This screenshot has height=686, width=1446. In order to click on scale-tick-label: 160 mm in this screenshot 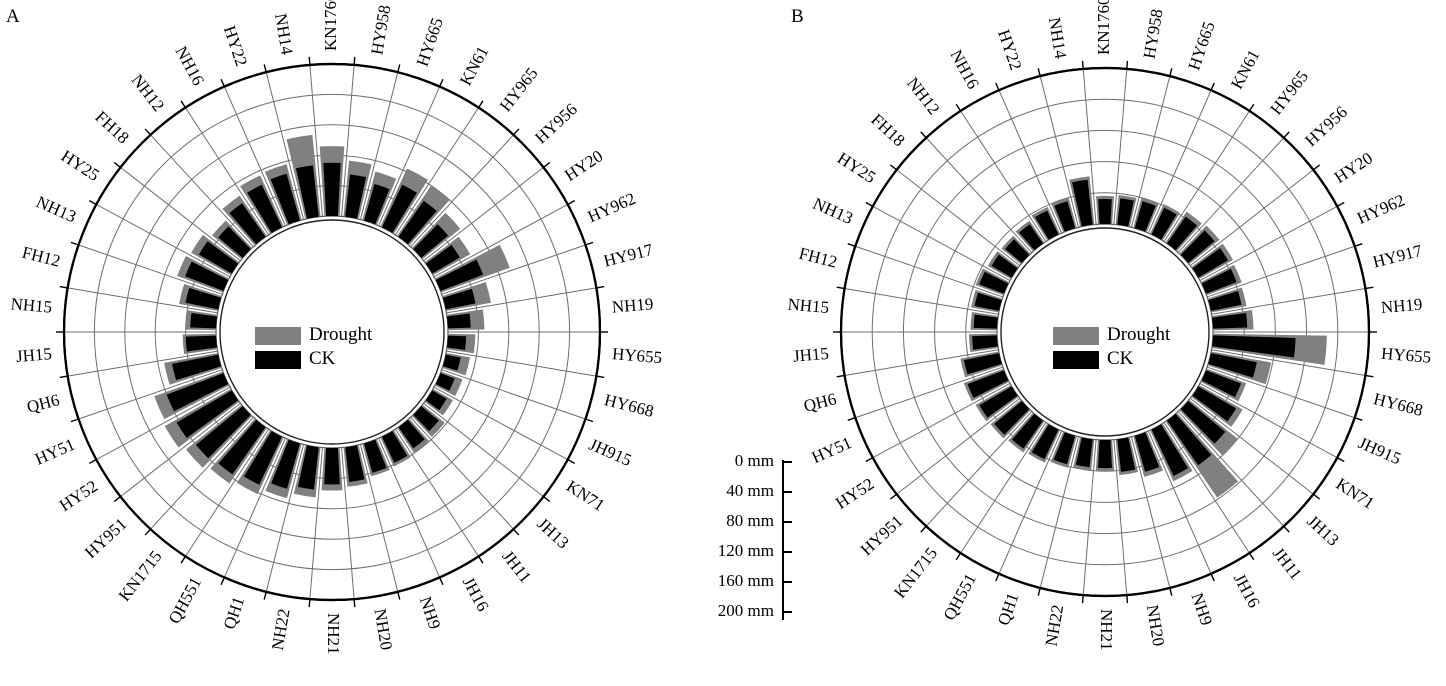, I will do `click(745, 580)`.